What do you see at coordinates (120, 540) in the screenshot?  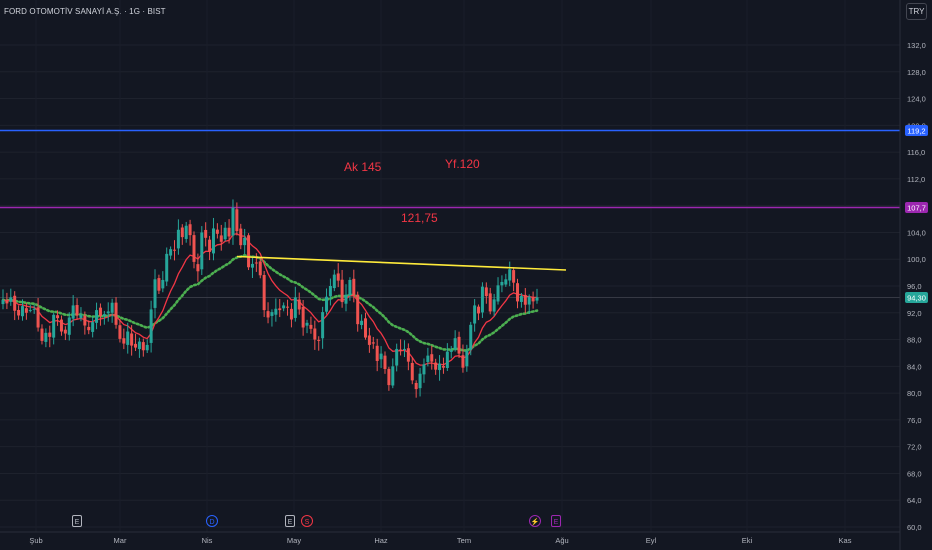 I see `x-tick-label: Mar` at bounding box center [120, 540].